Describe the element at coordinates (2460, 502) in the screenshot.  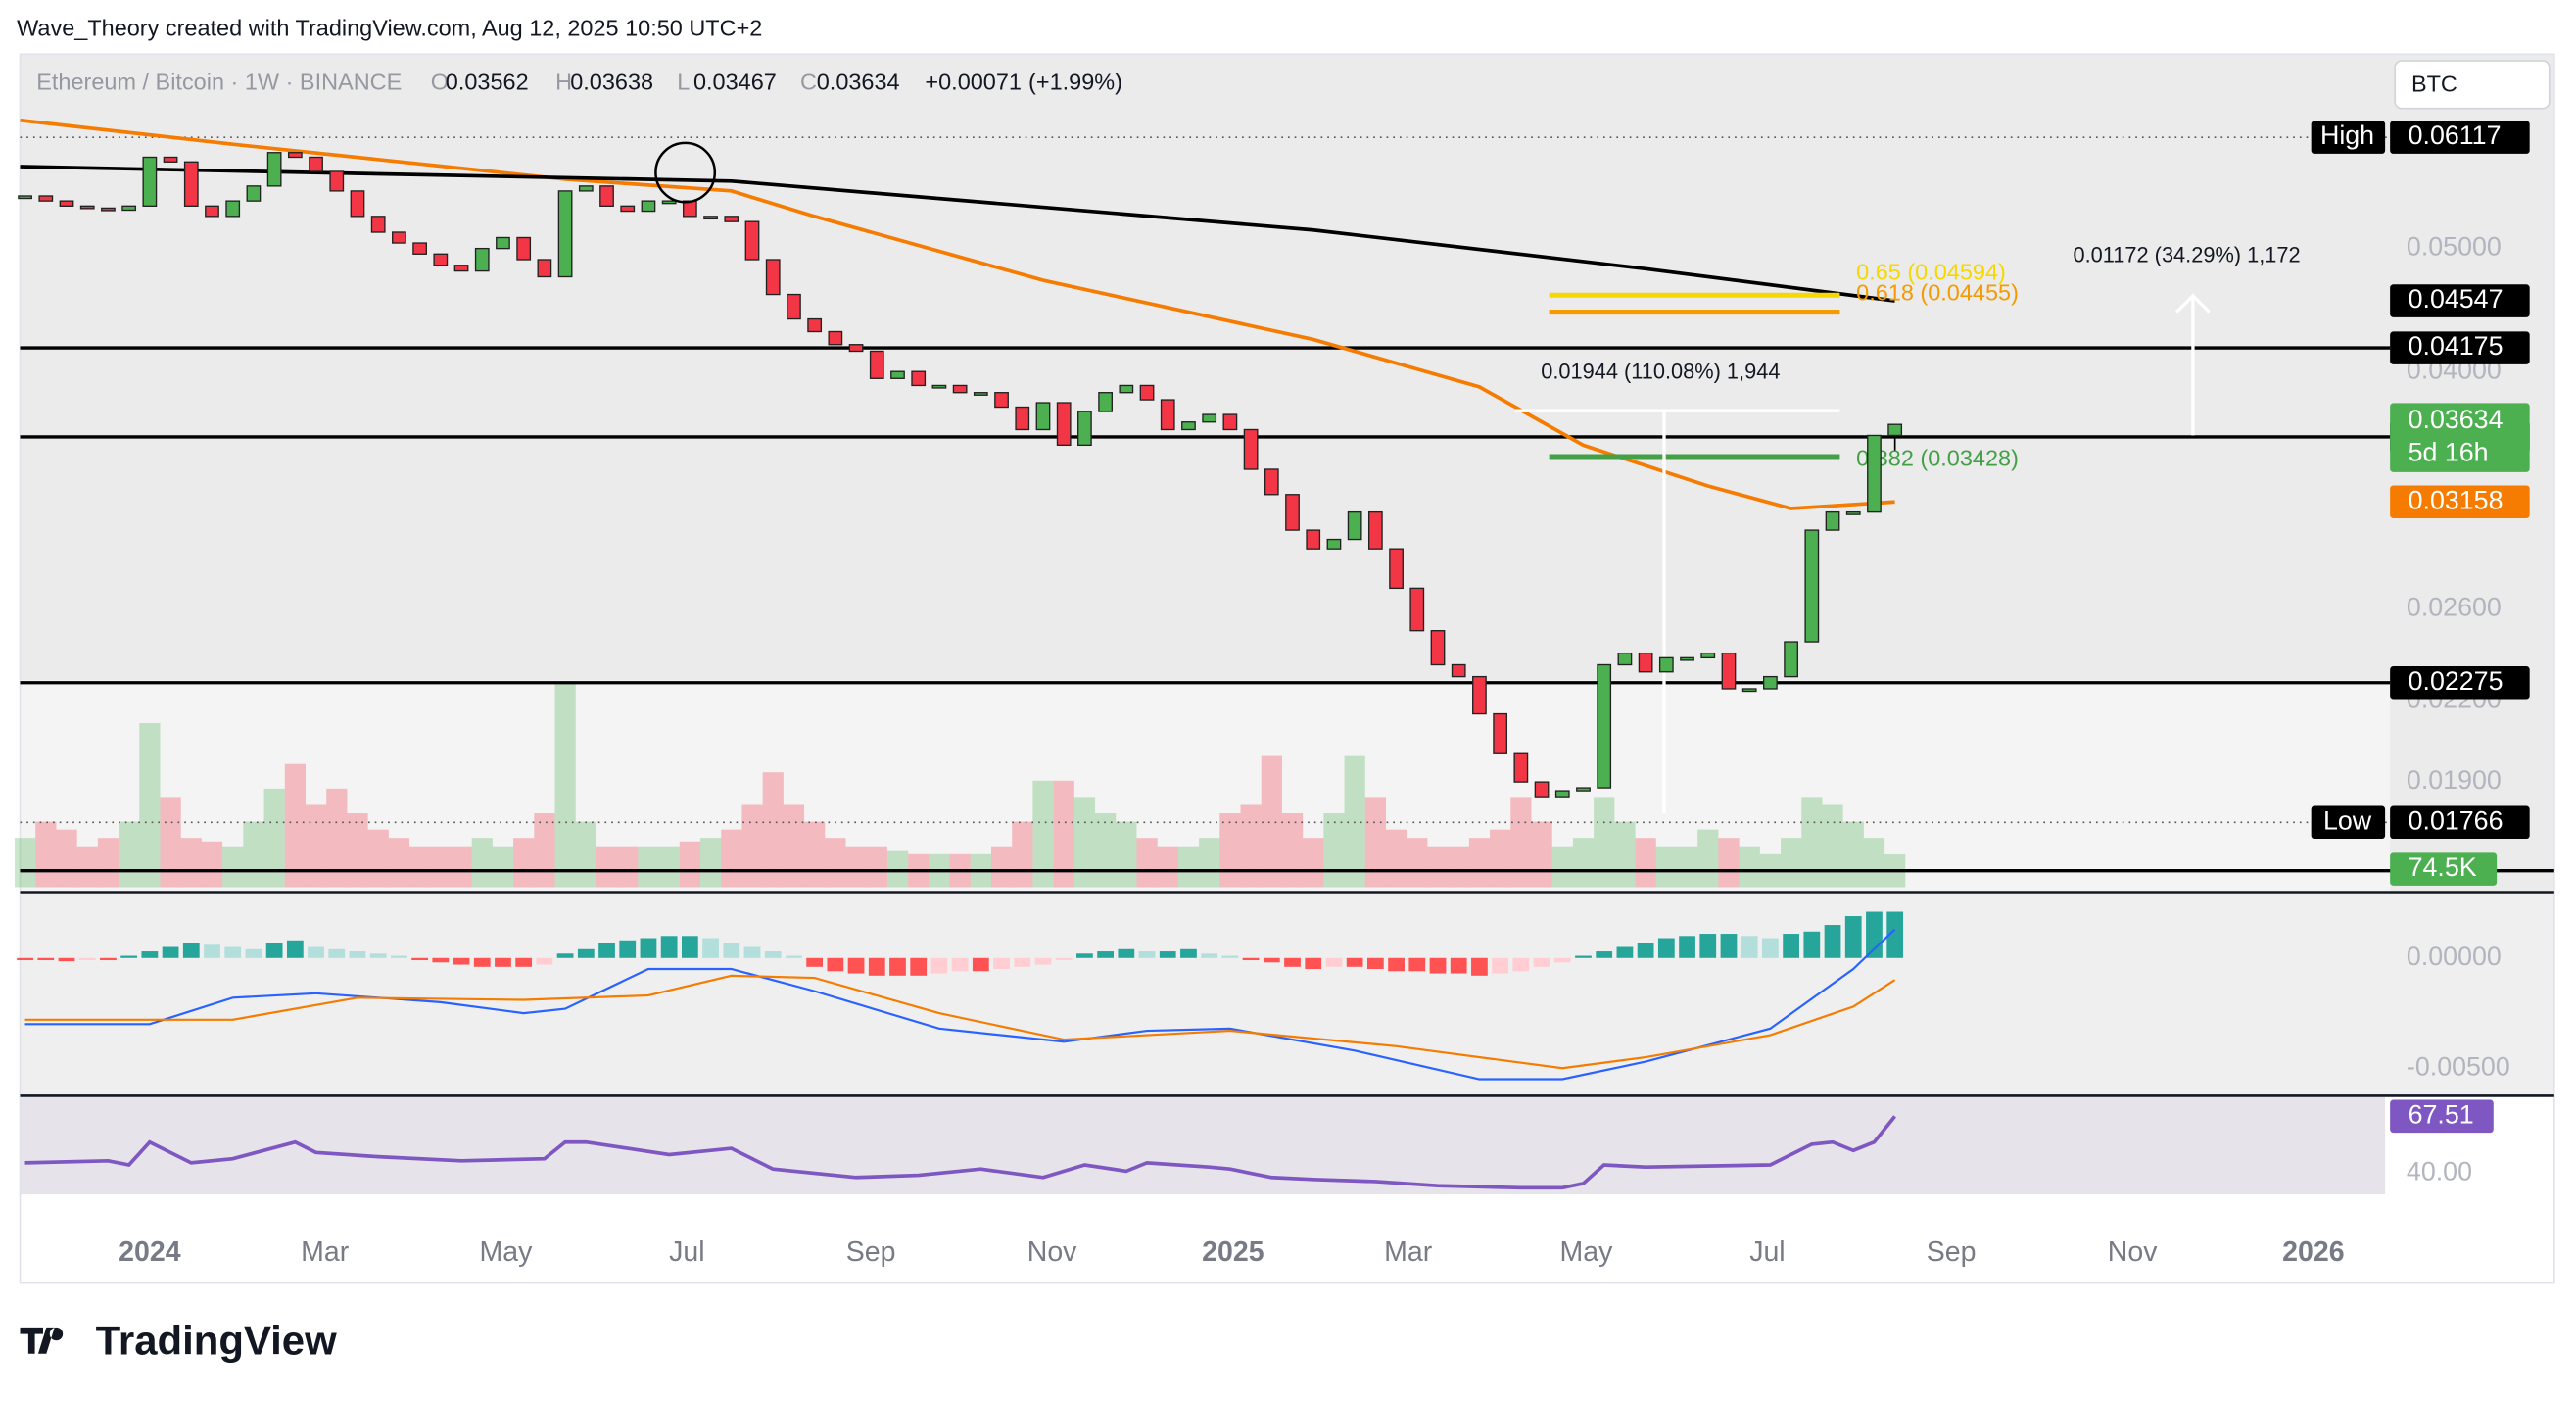
I see `ma50-value-box` at that location.